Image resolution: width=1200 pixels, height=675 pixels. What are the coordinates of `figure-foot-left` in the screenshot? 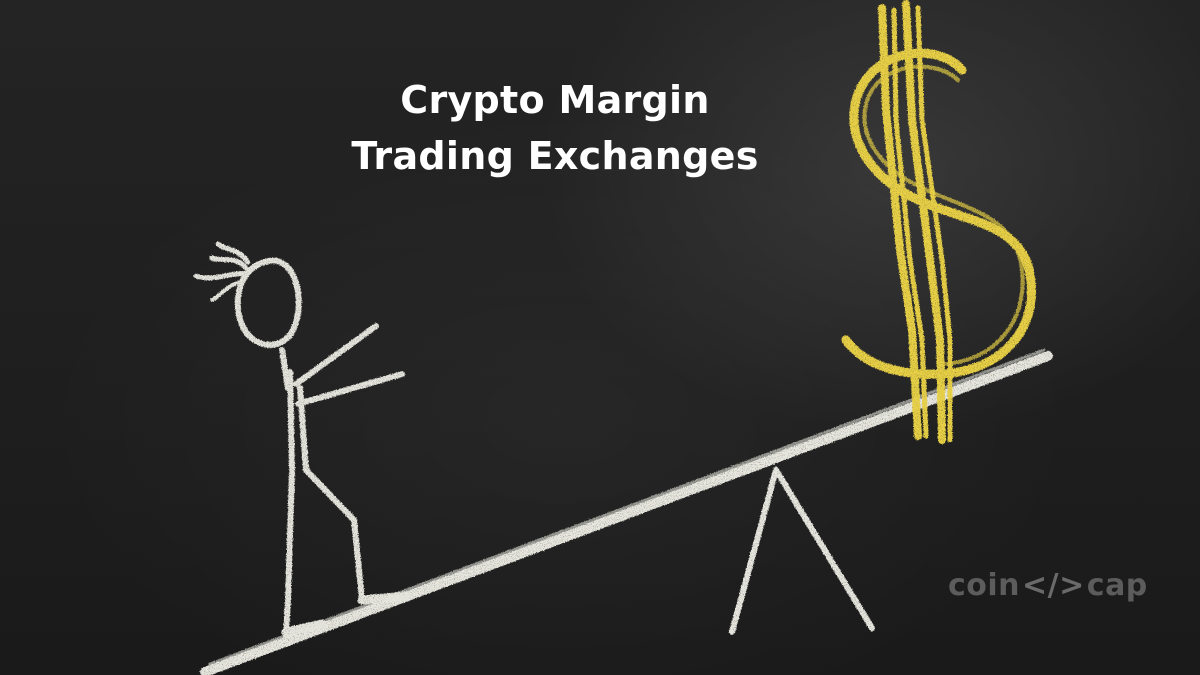 It's located at (304, 628).